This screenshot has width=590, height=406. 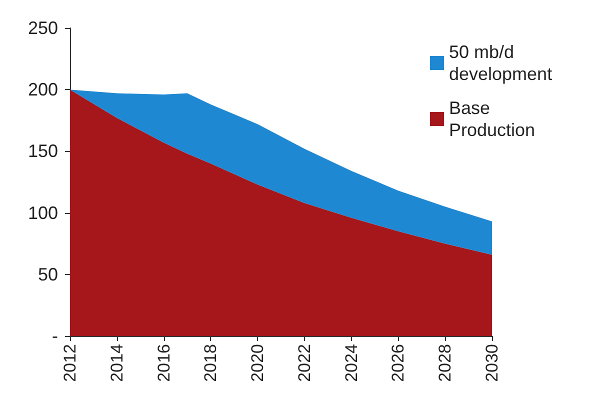 I want to click on y-tick-label: 50, so click(x=48, y=274).